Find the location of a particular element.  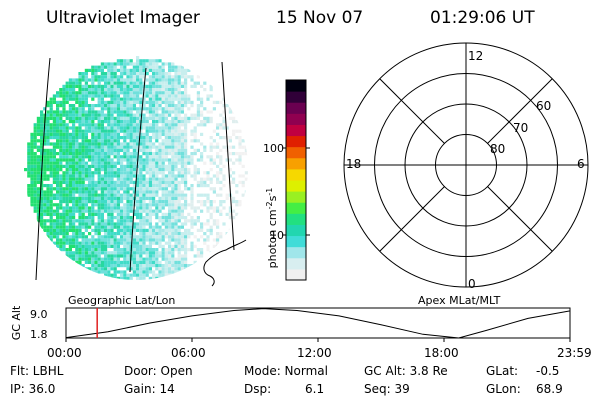

colorbar-tick-label: 100 is located at coordinates (273, 148).